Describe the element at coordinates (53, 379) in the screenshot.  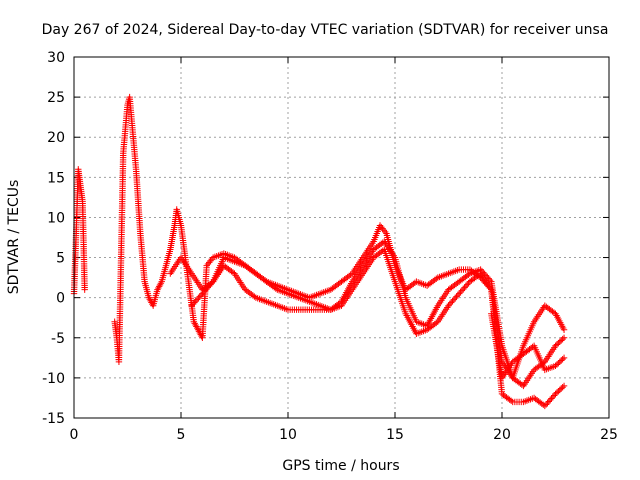
I see `y-tick-label: -10` at that location.